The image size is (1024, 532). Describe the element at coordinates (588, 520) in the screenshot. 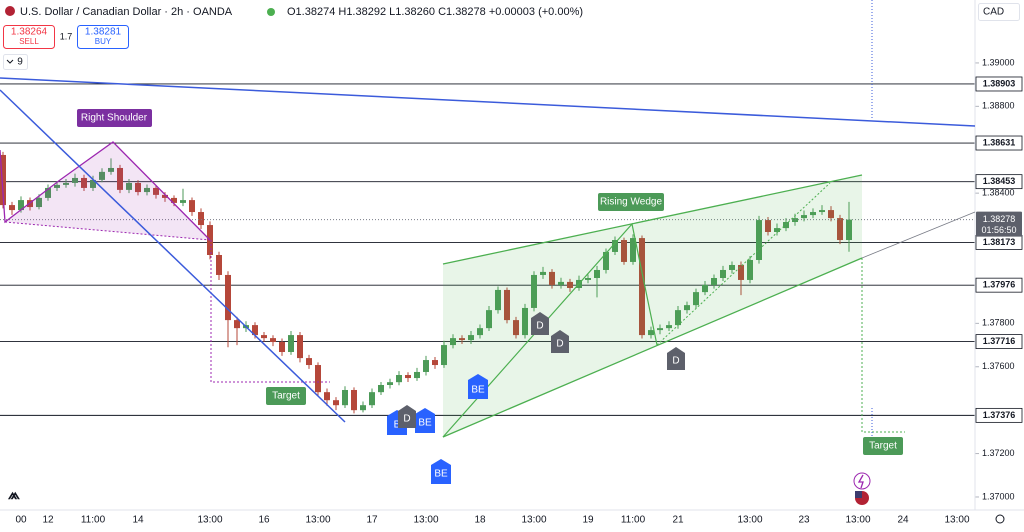

I see `x-tick-label: 19` at that location.